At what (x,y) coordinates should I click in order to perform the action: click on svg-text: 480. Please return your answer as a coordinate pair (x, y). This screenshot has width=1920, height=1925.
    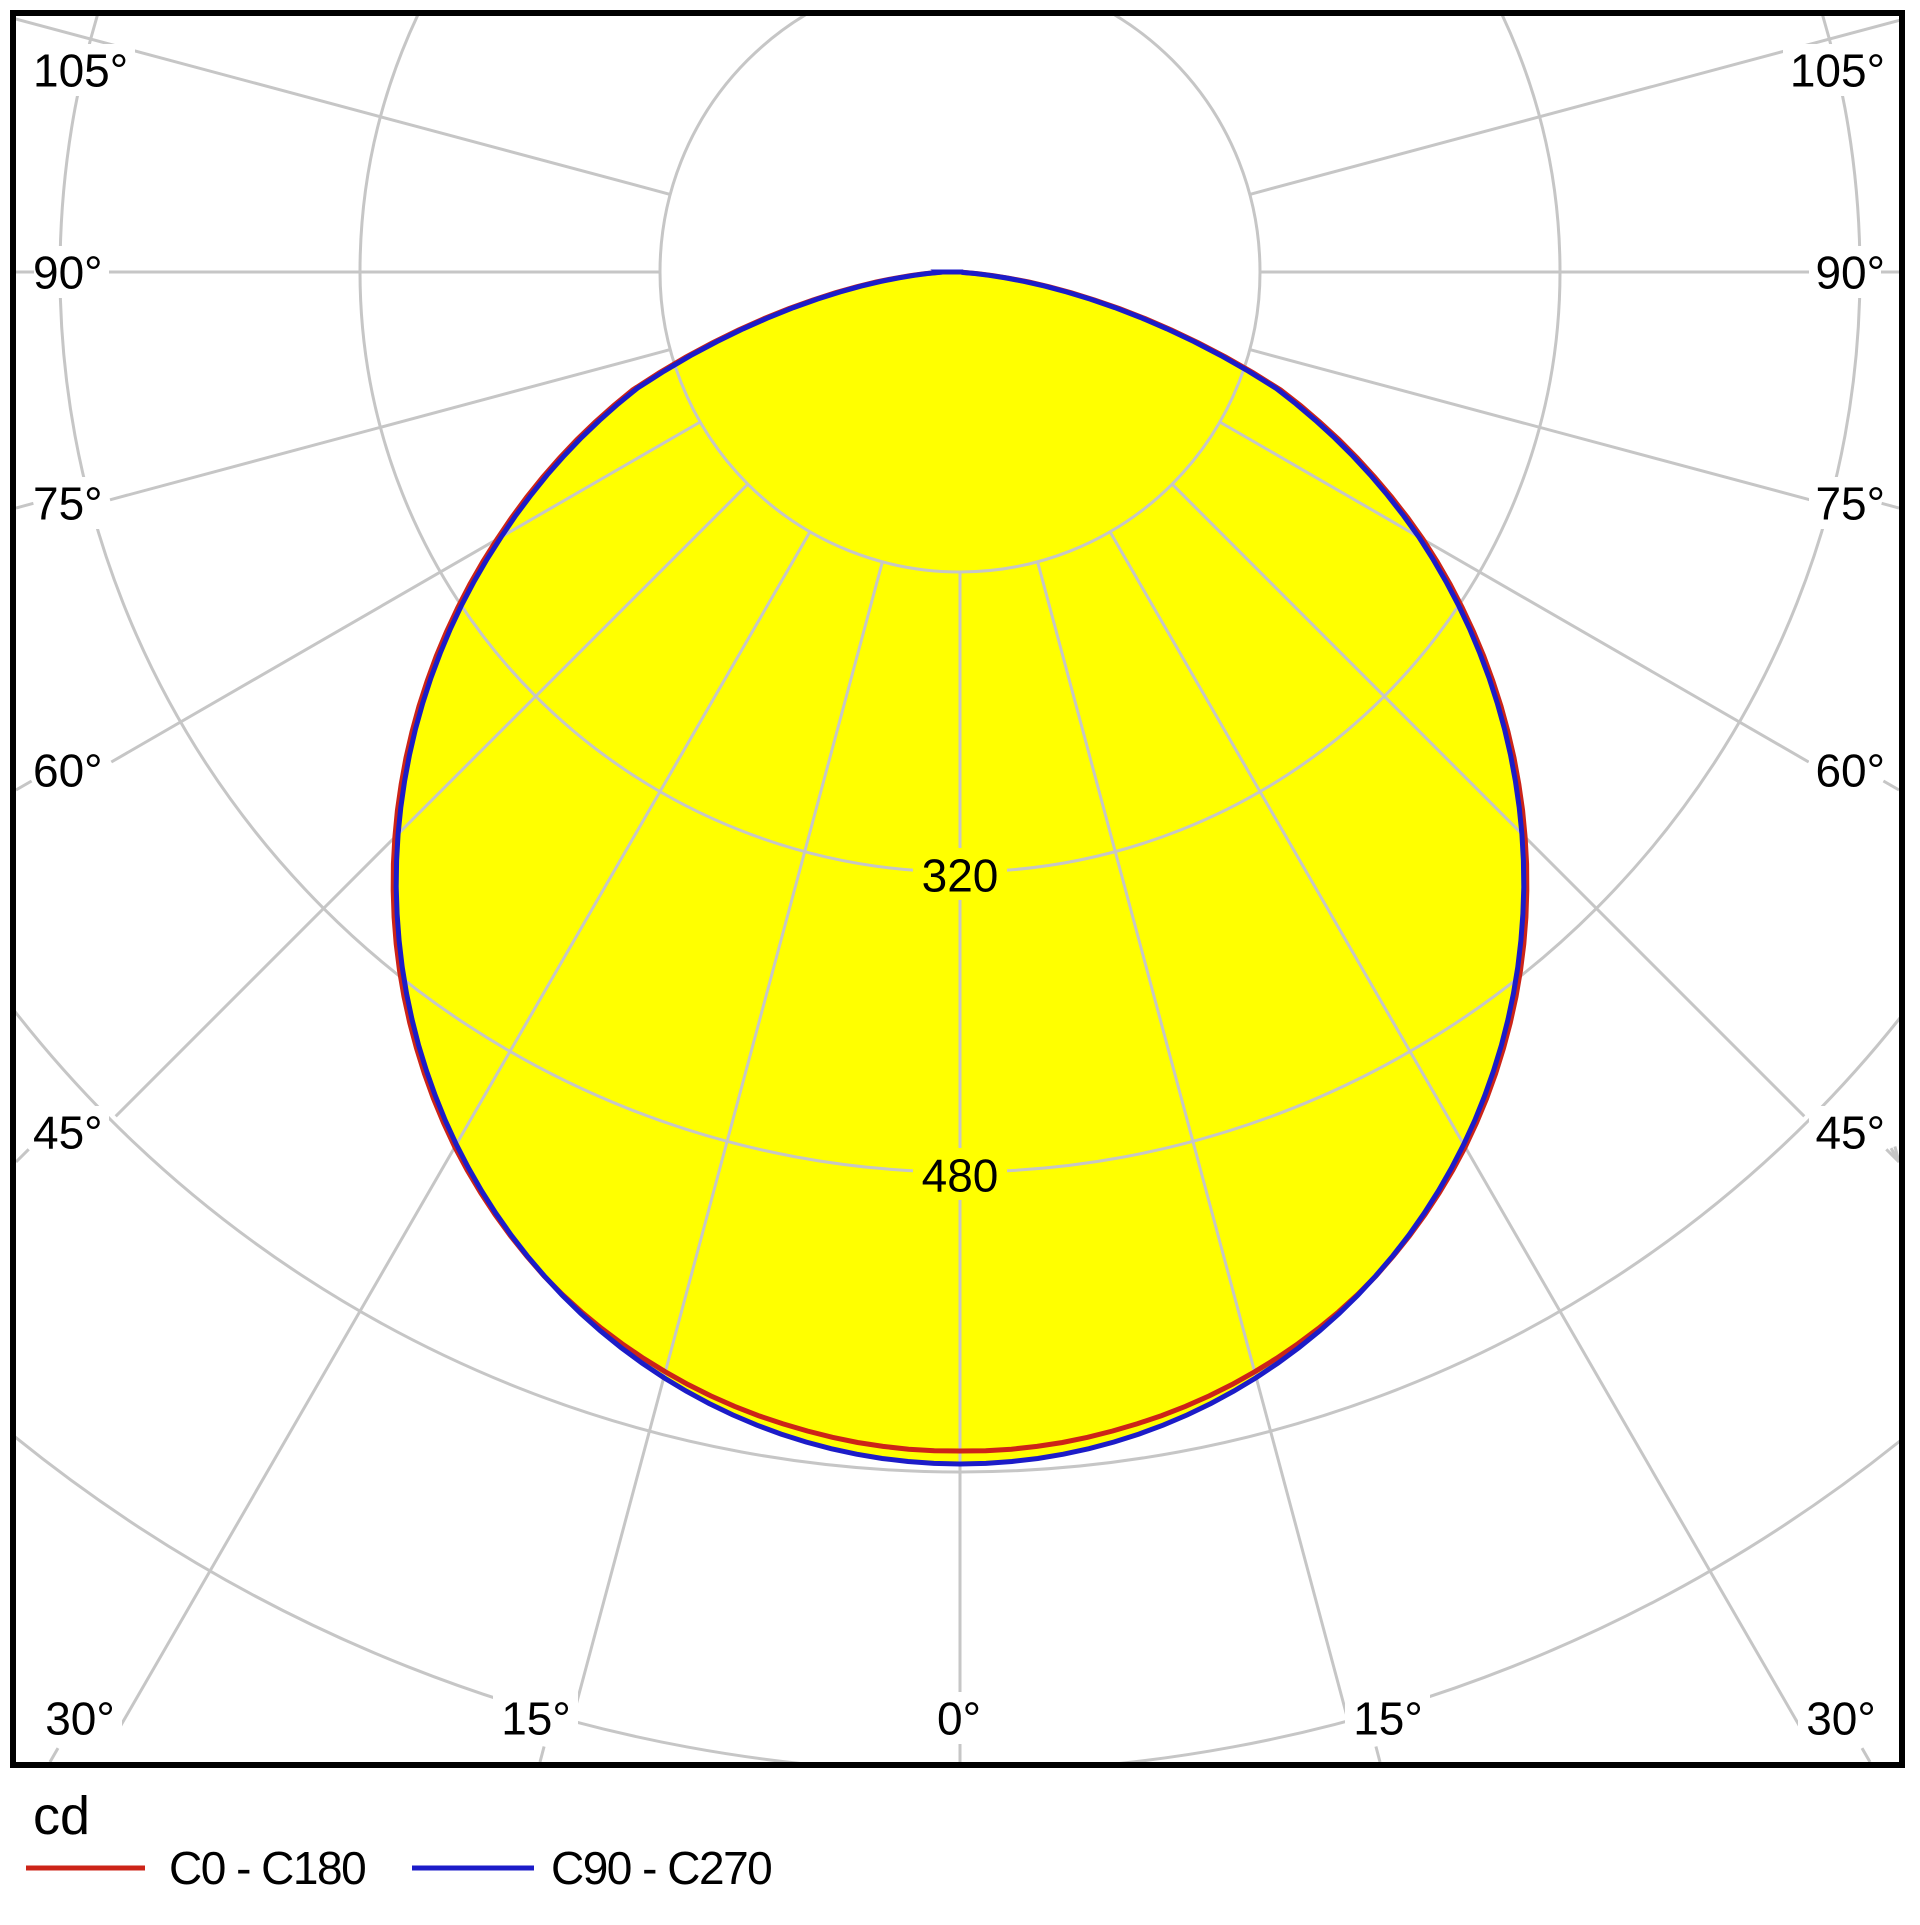
    Looking at the image, I should click on (960, 1175).